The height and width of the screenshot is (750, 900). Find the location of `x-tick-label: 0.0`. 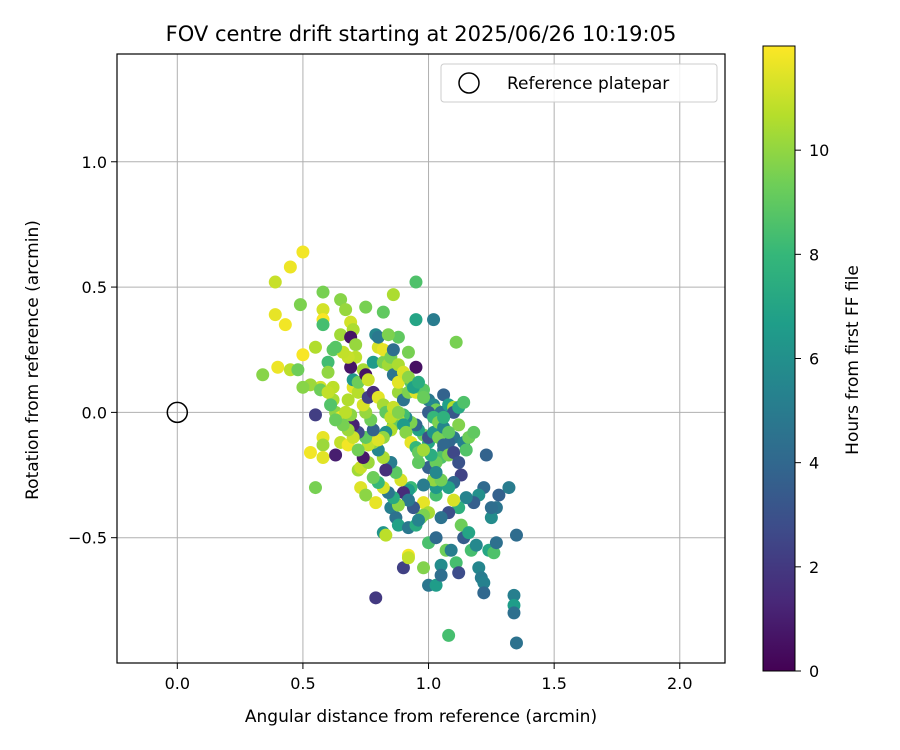

x-tick-label: 0.0 is located at coordinates (177, 683).